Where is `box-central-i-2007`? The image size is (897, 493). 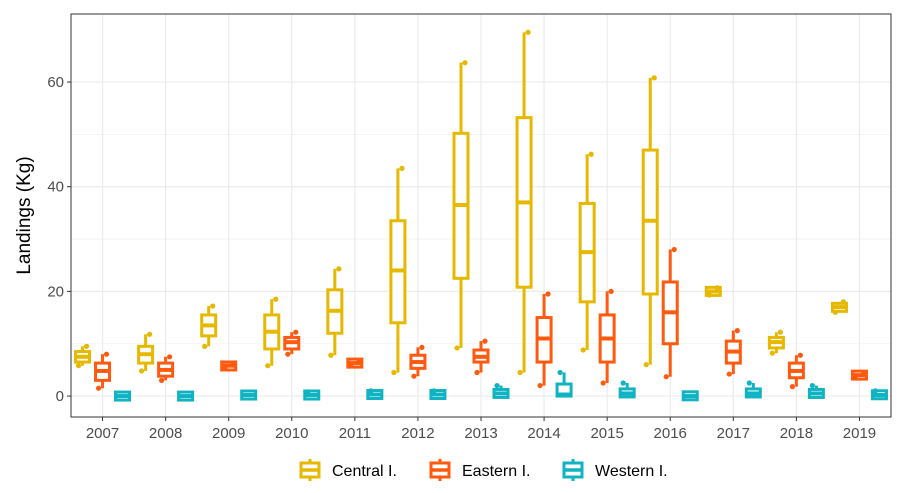
box-central-i-2007 is located at coordinates (83, 356).